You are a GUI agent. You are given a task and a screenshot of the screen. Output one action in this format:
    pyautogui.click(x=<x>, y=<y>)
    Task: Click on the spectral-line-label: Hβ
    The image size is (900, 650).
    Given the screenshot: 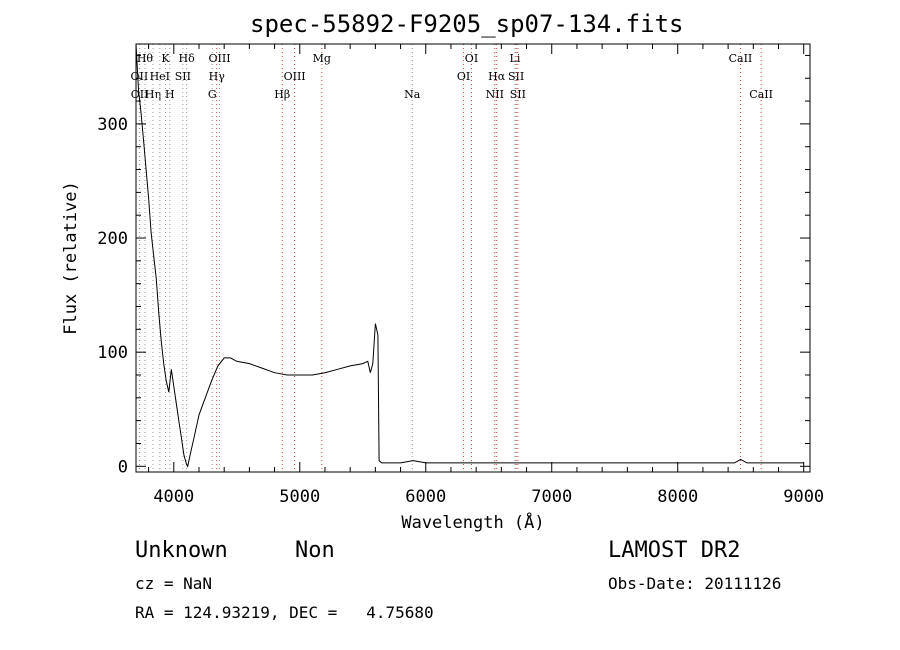 What is the action you would take?
    pyautogui.click(x=282, y=94)
    